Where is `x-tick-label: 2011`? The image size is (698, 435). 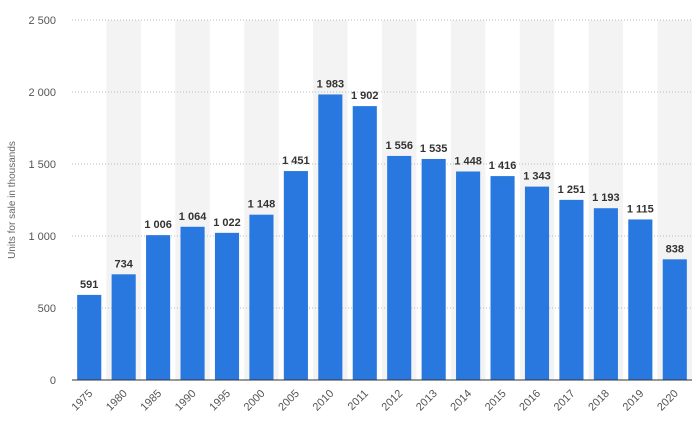
x-tick-label: 2011 is located at coordinates (358, 400).